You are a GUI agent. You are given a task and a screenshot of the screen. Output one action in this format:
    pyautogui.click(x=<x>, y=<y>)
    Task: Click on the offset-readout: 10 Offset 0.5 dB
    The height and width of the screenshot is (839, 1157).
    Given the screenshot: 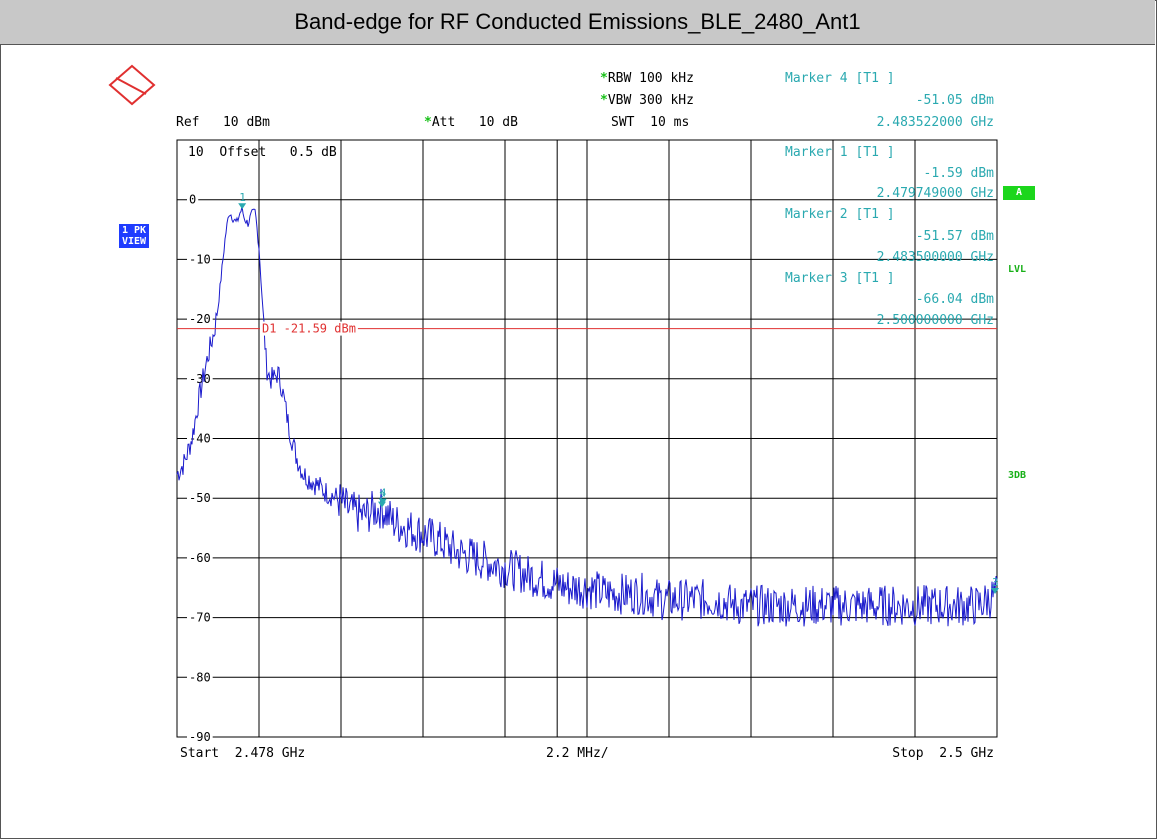 What is the action you would take?
    pyautogui.click(x=262, y=152)
    